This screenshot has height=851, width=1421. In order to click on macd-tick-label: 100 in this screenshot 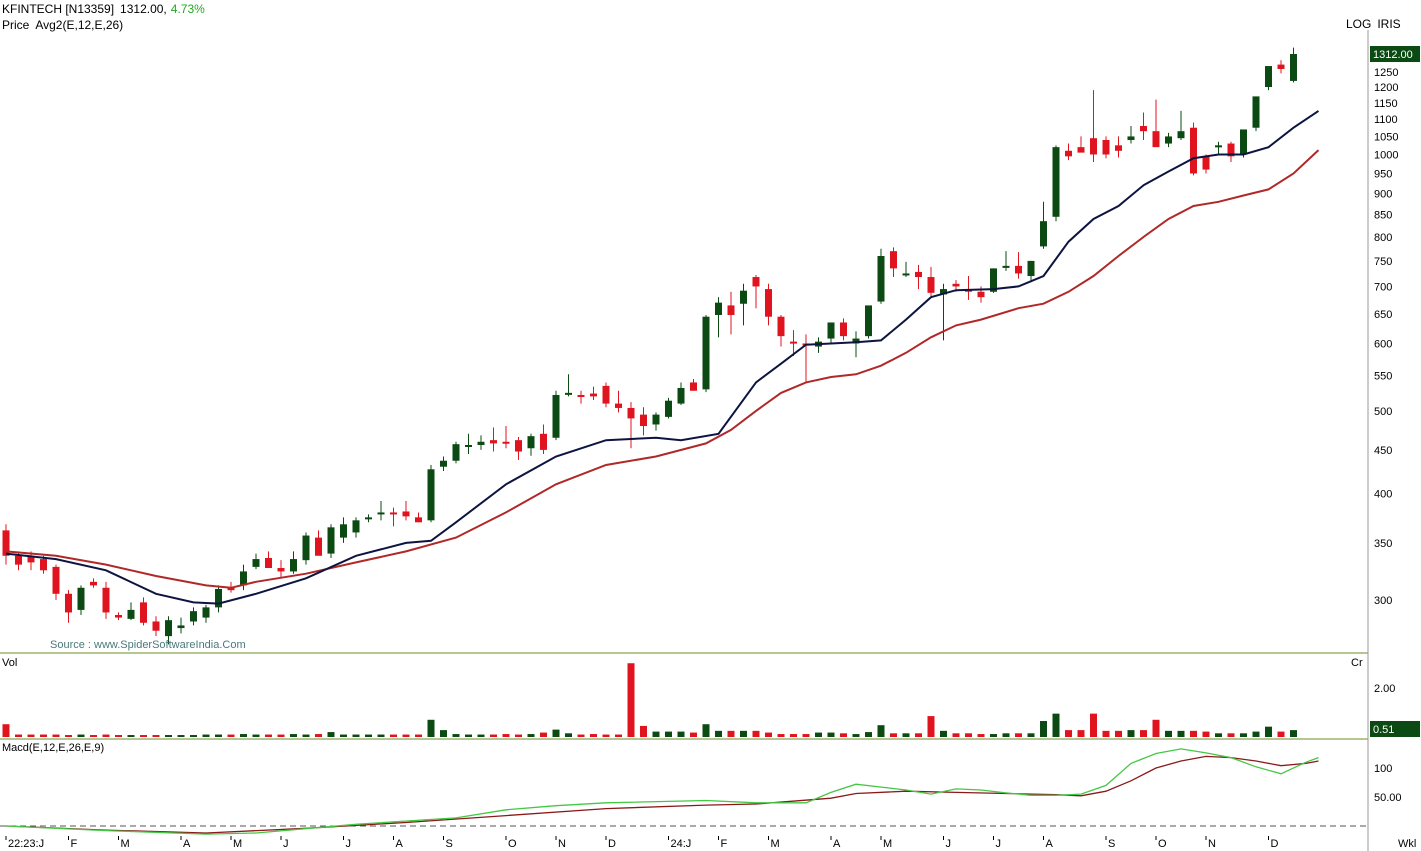, I will do `click(1383, 769)`.